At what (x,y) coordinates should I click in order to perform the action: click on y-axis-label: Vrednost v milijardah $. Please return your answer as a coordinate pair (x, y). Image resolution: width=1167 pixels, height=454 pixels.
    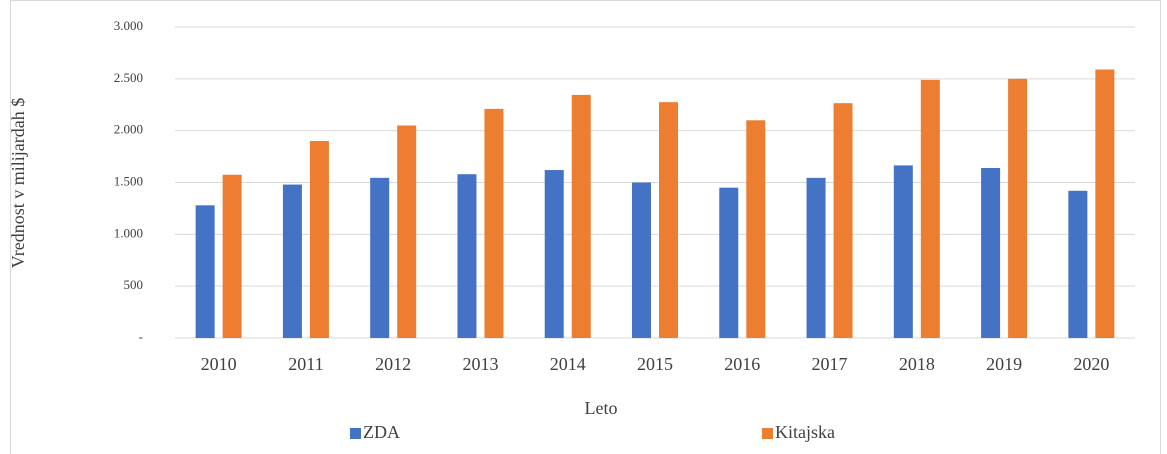
    Looking at the image, I should click on (18, 183).